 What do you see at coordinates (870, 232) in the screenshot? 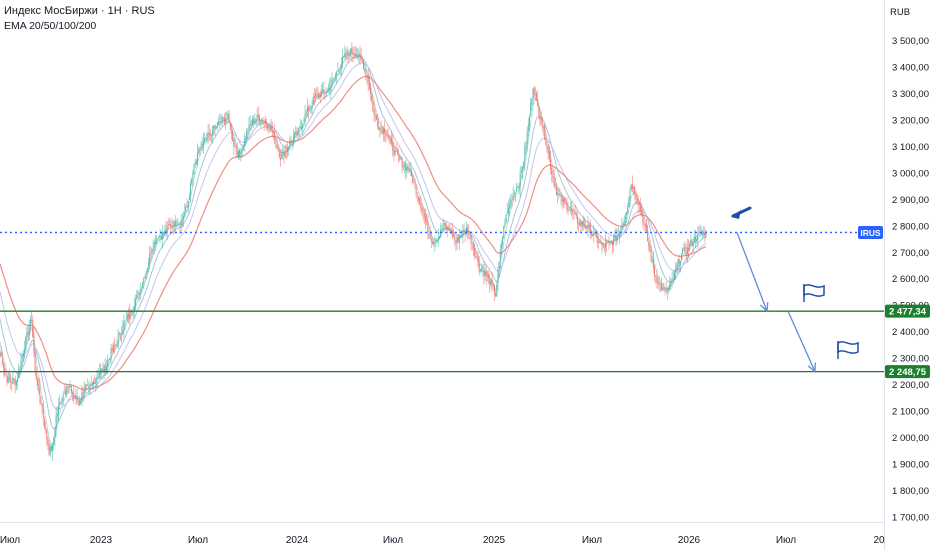
I see `current-price-tag` at bounding box center [870, 232].